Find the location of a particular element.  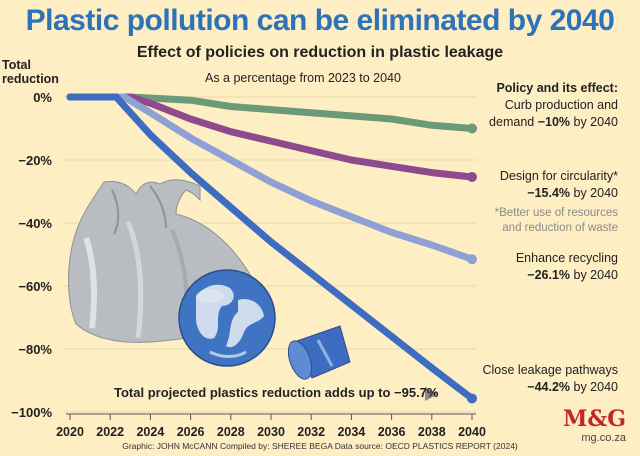

x-tick-label: 2024 is located at coordinates (150, 432).